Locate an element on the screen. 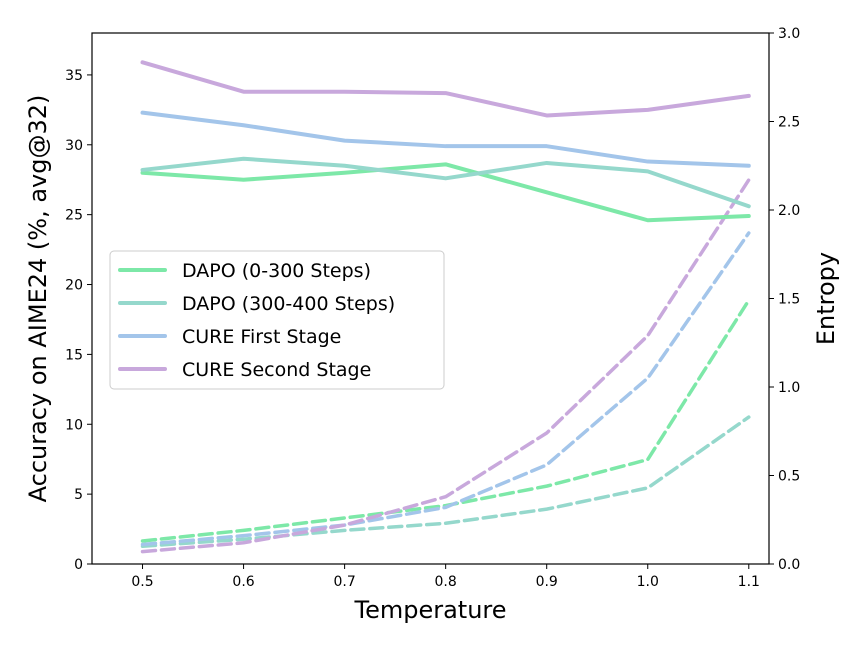 The image size is (867, 650). x-tick-label: 1.1 is located at coordinates (749, 582).